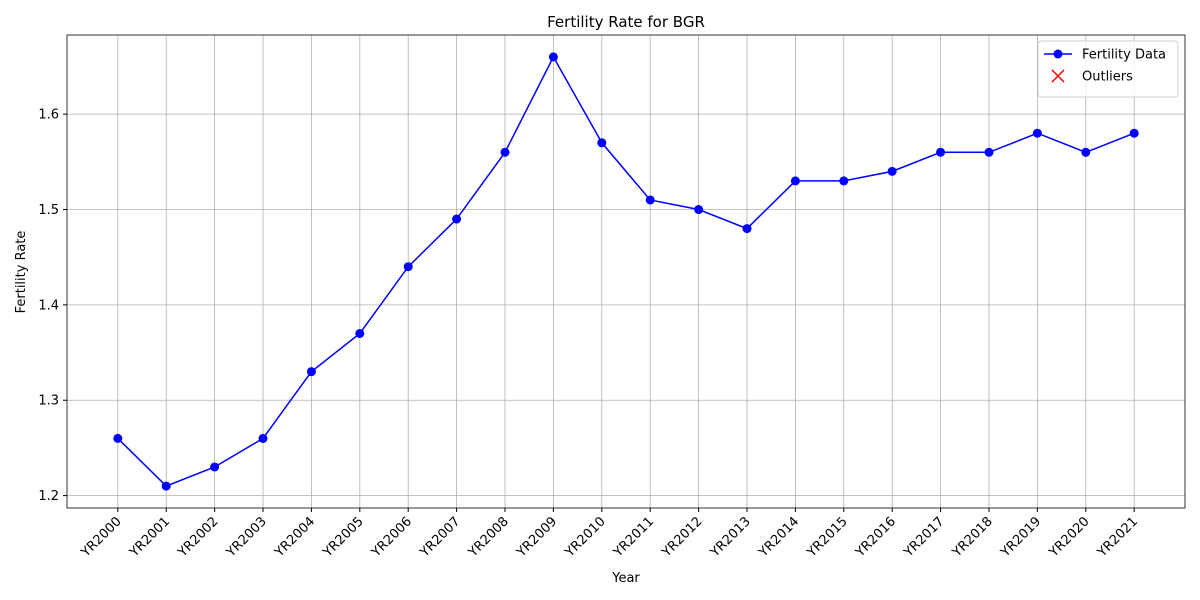 Image resolution: width=1200 pixels, height=600 pixels. I want to click on x-tick-label: YR2018, so click(972, 537).